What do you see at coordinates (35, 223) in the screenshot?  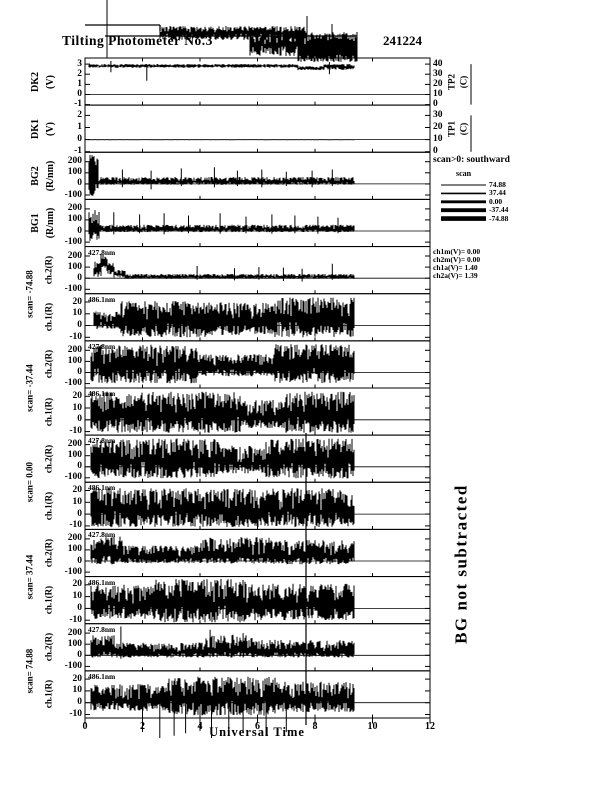 I see `panel-name-label: BG1` at bounding box center [35, 223].